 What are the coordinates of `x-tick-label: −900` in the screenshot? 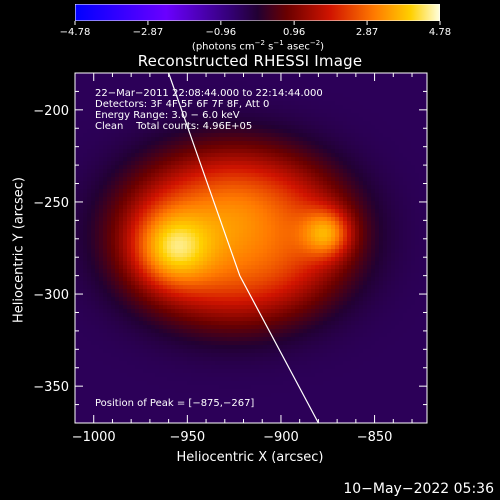 It's located at (281, 437).